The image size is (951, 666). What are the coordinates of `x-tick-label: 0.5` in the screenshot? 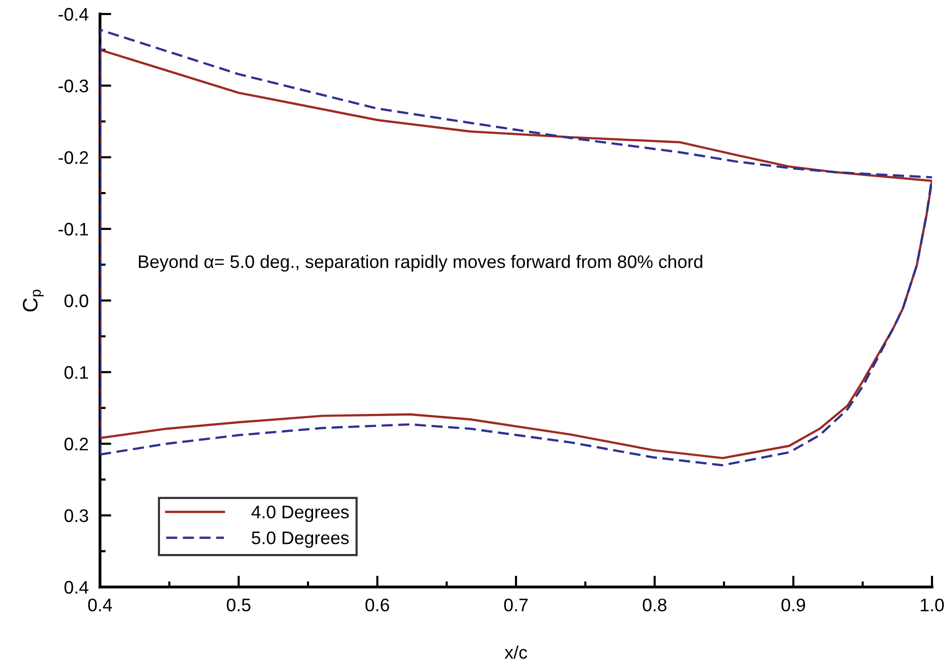 It's located at (238, 605).